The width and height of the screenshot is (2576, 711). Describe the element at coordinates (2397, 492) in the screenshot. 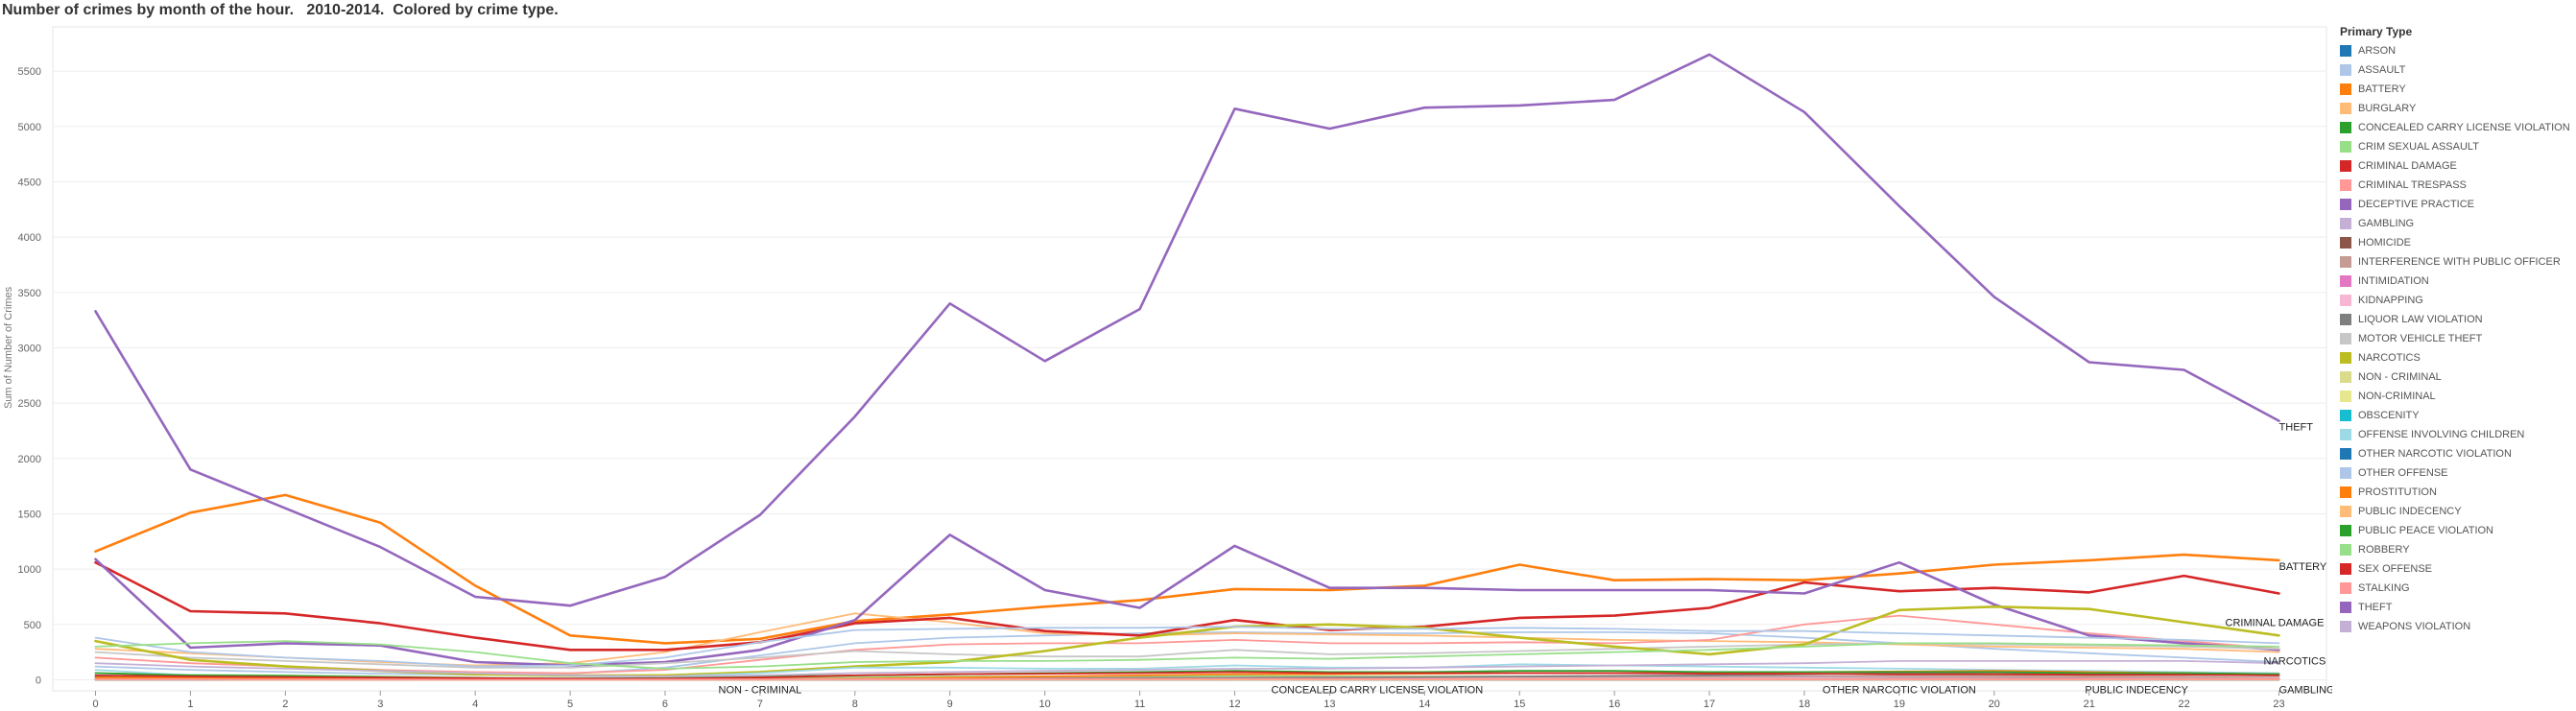

I see `legend-label: PROSTITUTION` at that location.